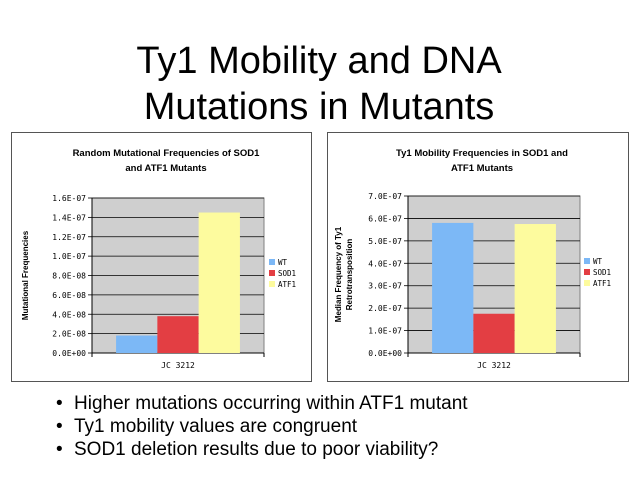 The width and height of the screenshot is (638, 478). I want to click on y-tick-label: 2.0E-07, so click(385, 308).